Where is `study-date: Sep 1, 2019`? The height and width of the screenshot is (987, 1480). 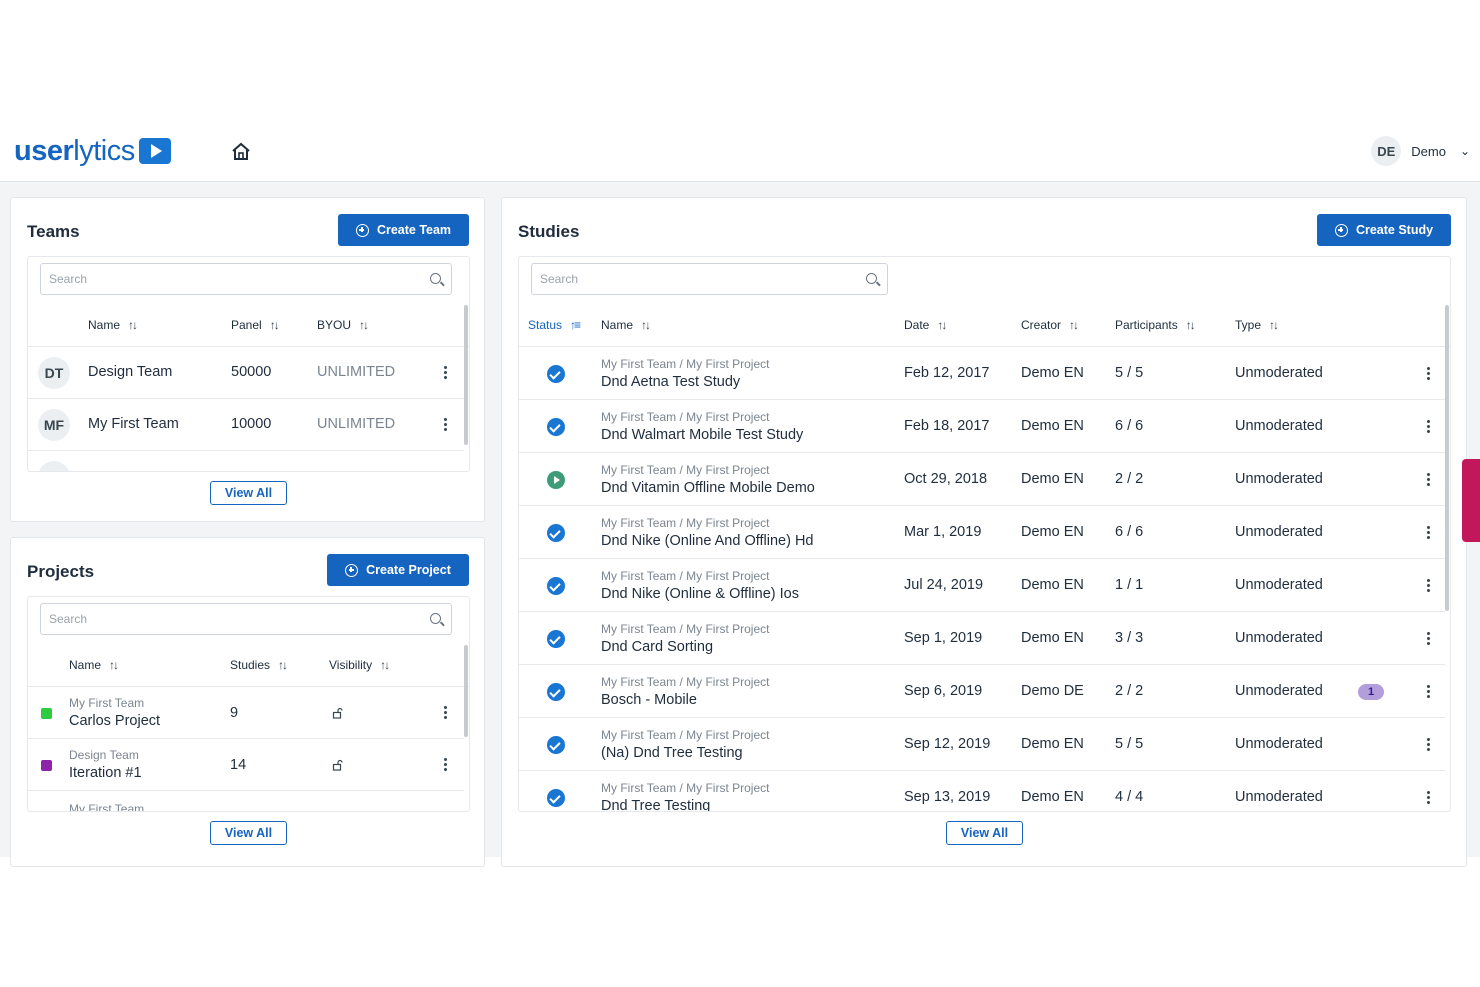
study-date: Sep 1, 2019 is located at coordinates (943, 638).